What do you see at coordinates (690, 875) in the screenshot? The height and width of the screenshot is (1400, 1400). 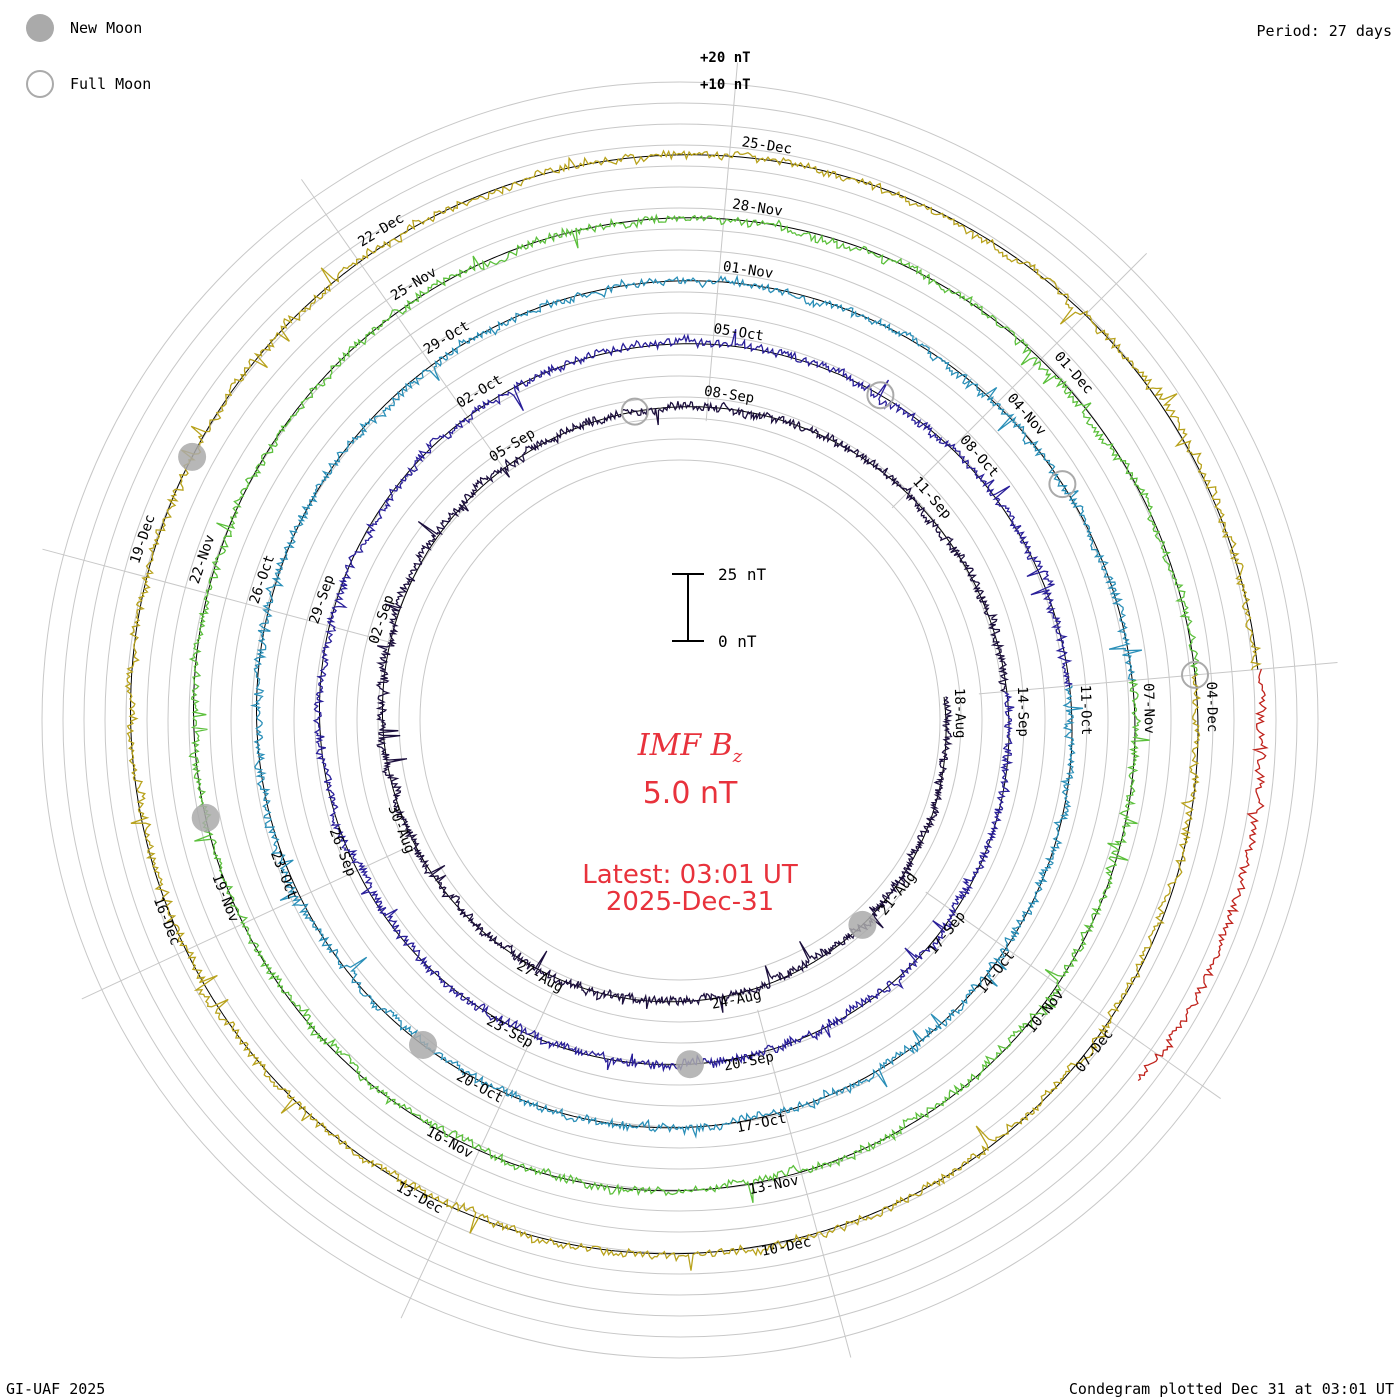 I see `latest-time: Latest: 03:01 UT` at bounding box center [690, 875].